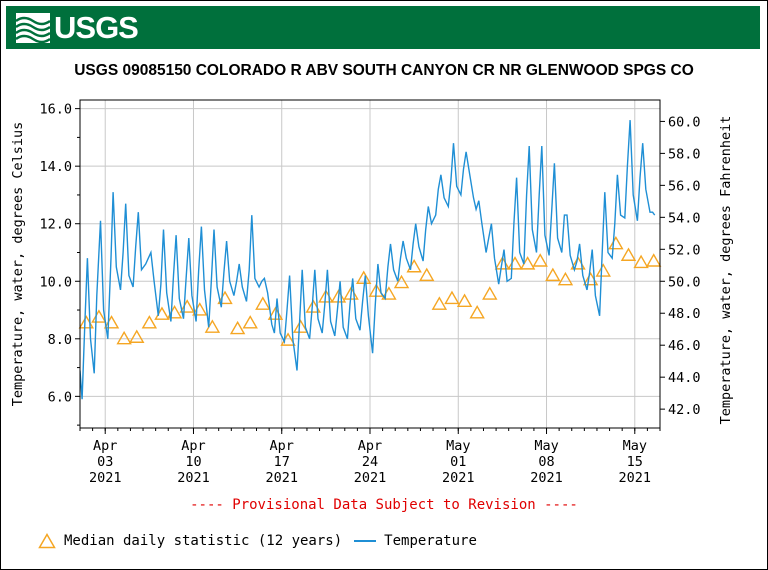 This screenshot has height=570, width=768. Describe the element at coordinates (365, 541) in the screenshot. I see `line-swatch-icon` at that location.